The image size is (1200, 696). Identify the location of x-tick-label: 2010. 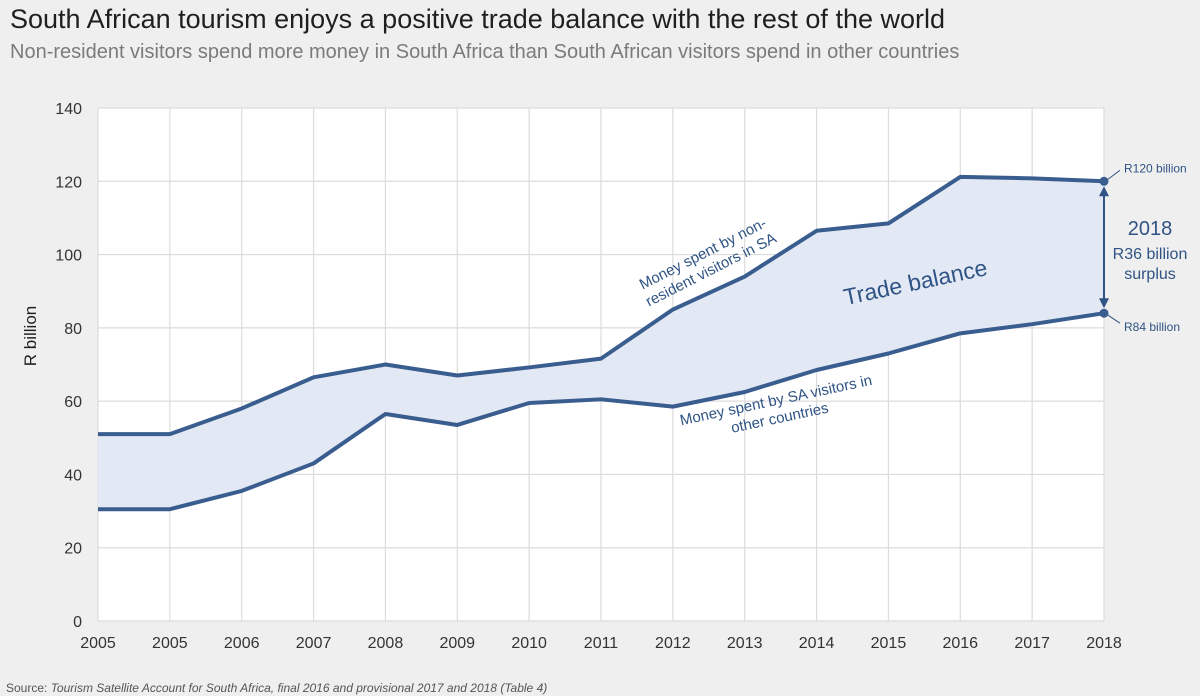
(529, 643).